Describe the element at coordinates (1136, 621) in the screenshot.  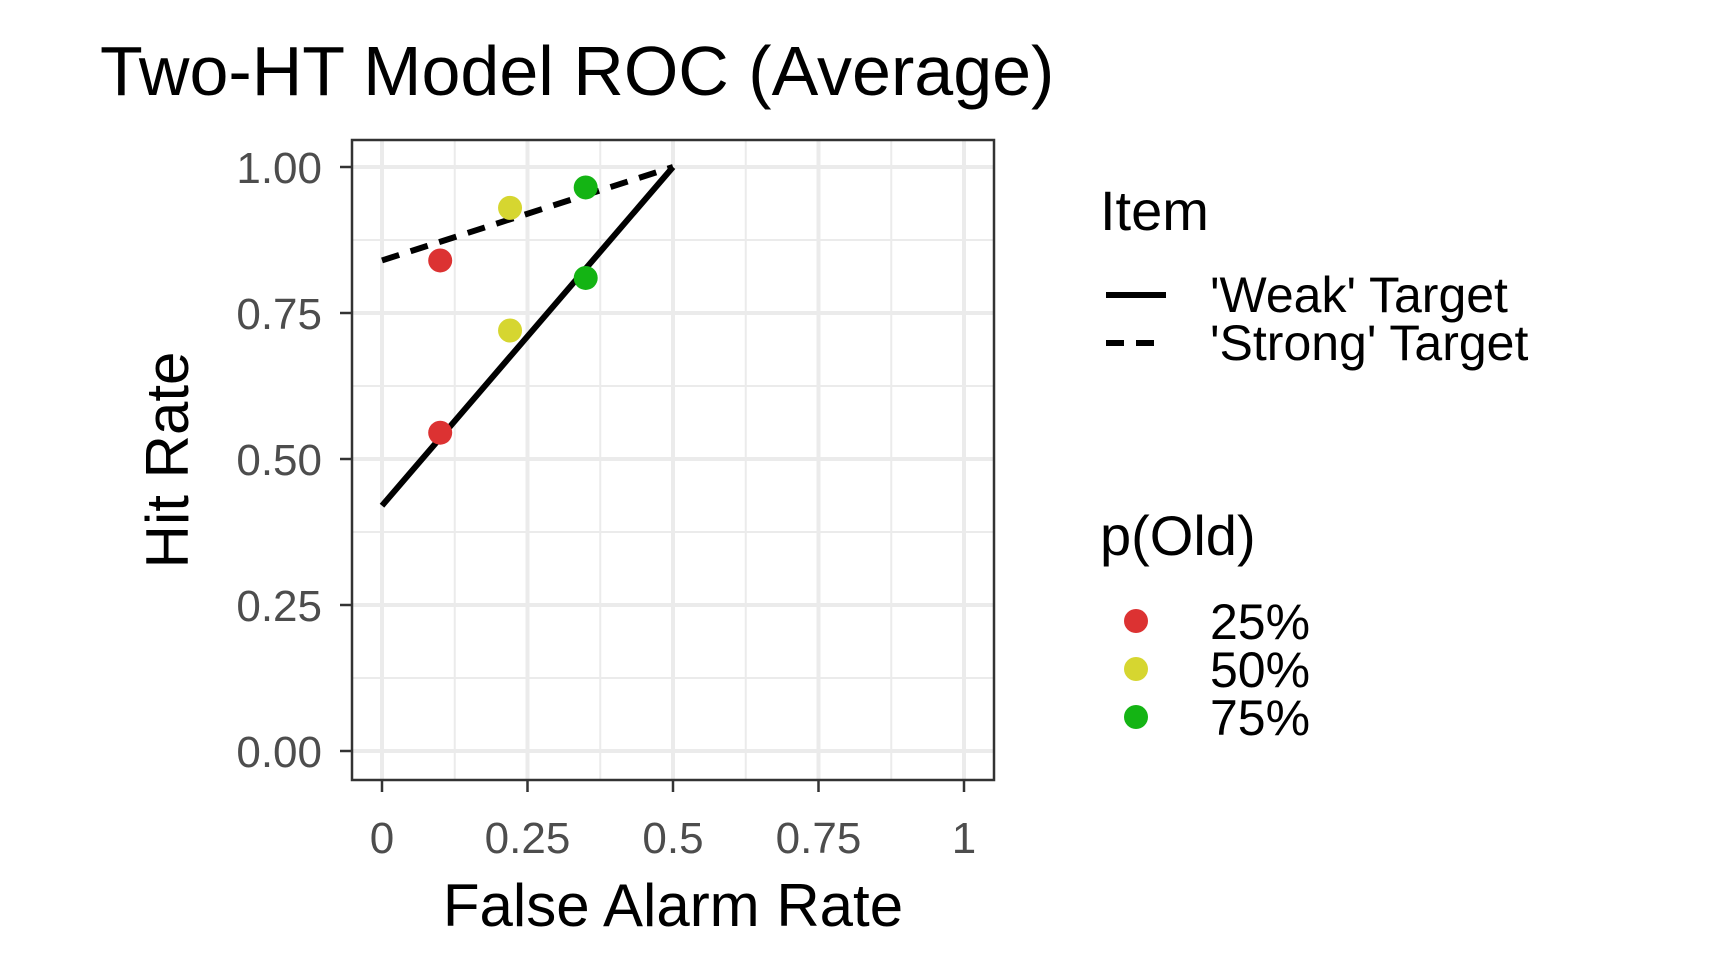
I see `legend-key-25pct` at that location.